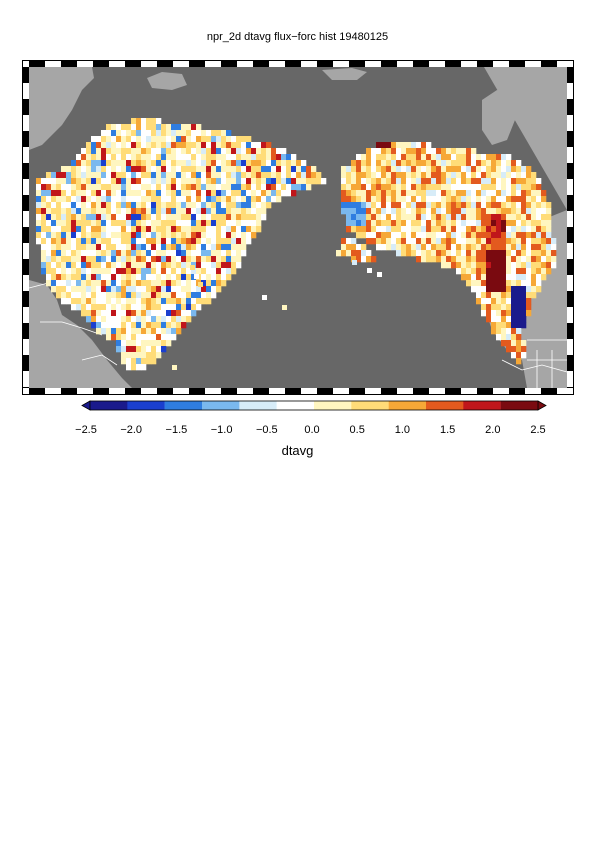 The image size is (595, 842). What do you see at coordinates (297, 431) in the screenshot?
I see `colorbar` at bounding box center [297, 431].